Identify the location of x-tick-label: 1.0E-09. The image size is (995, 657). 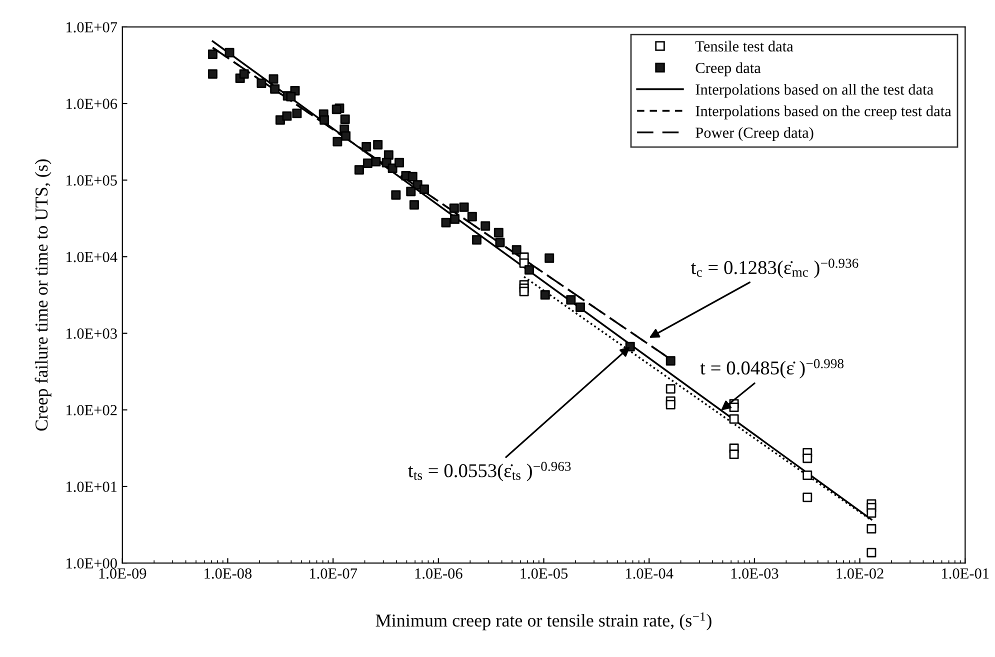
(122, 573).